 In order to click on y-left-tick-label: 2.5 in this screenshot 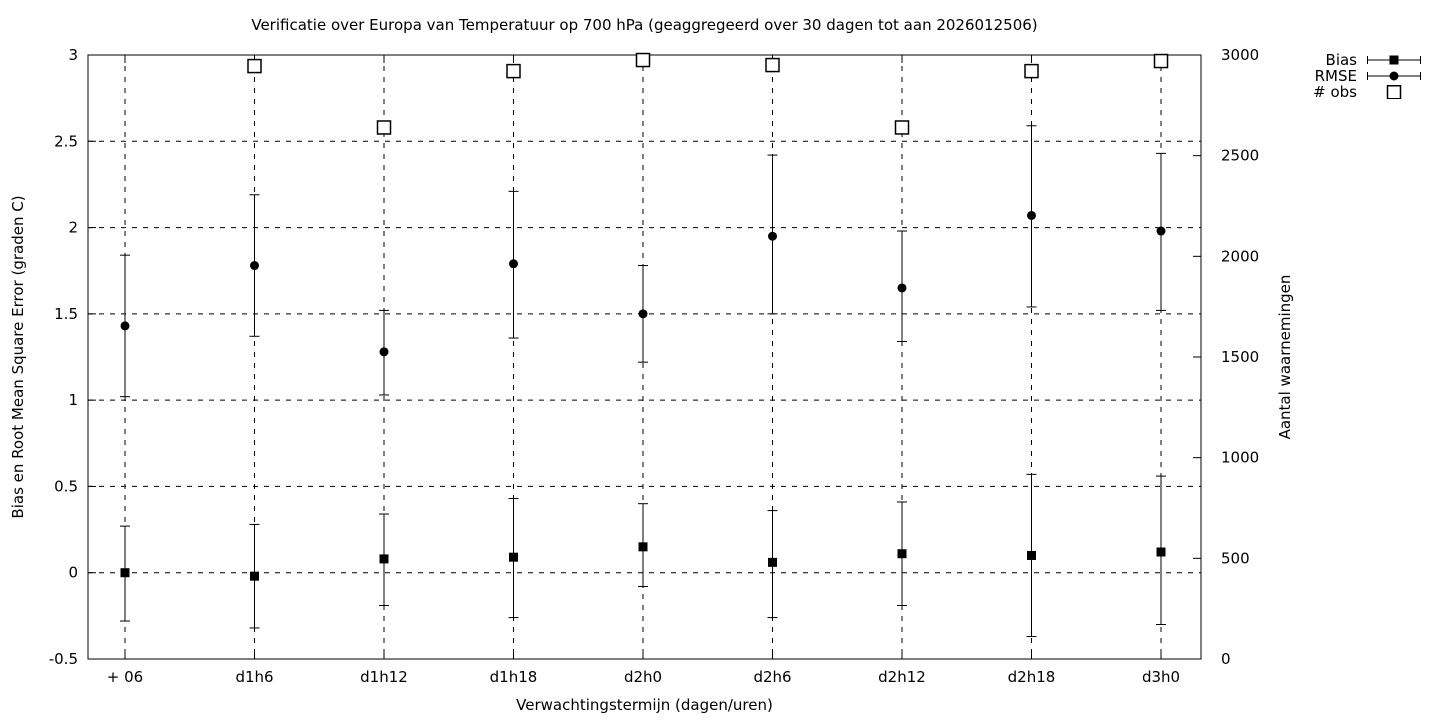, I will do `click(66, 141)`.